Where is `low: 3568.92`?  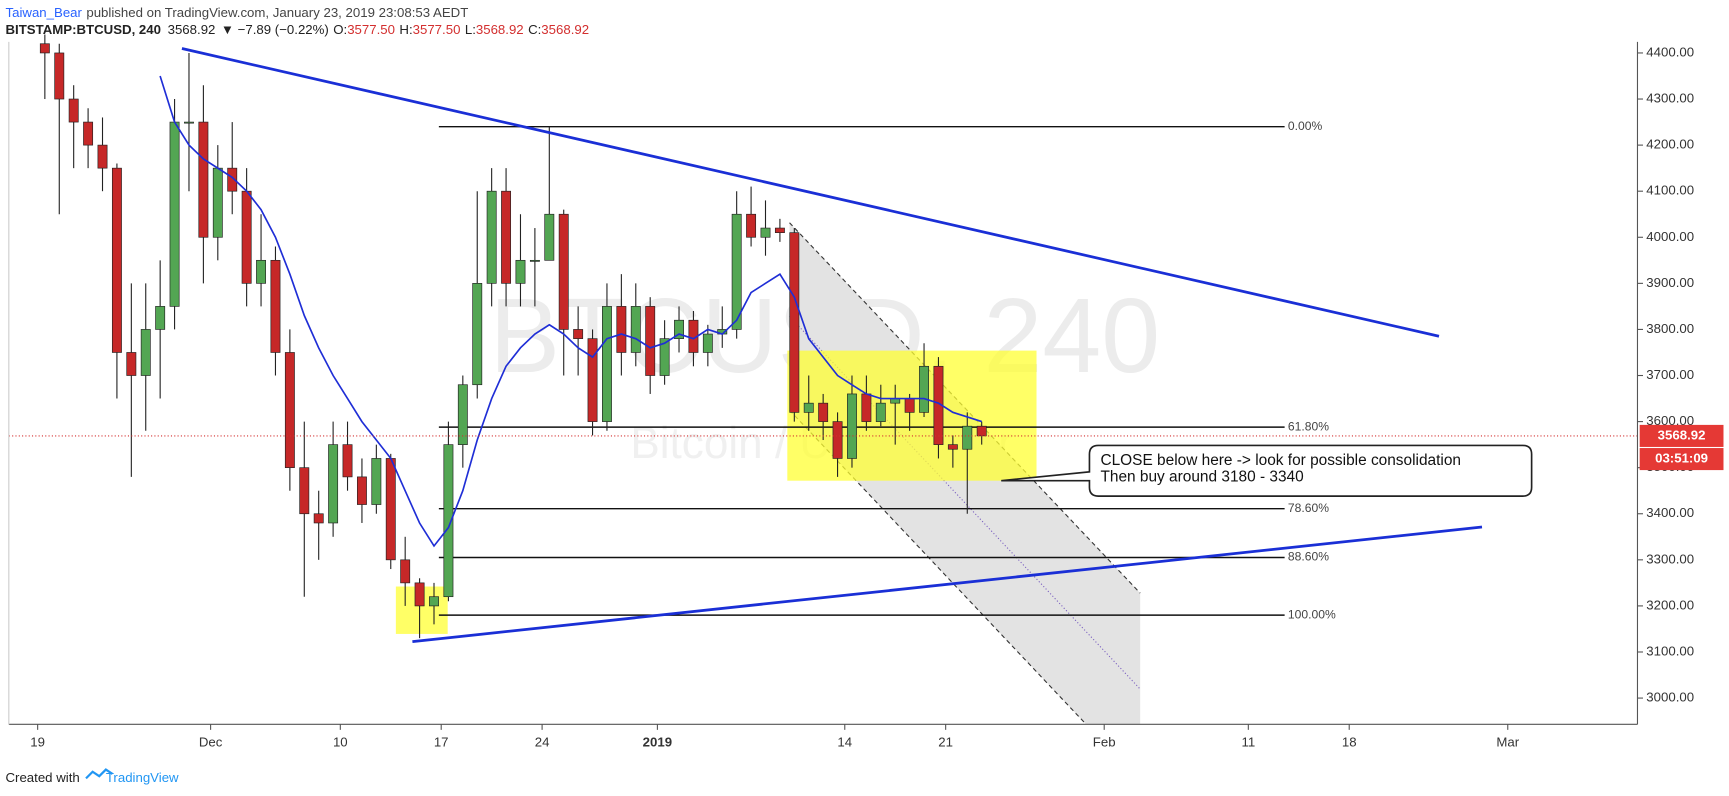 low: 3568.92 is located at coordinates (500, 28).